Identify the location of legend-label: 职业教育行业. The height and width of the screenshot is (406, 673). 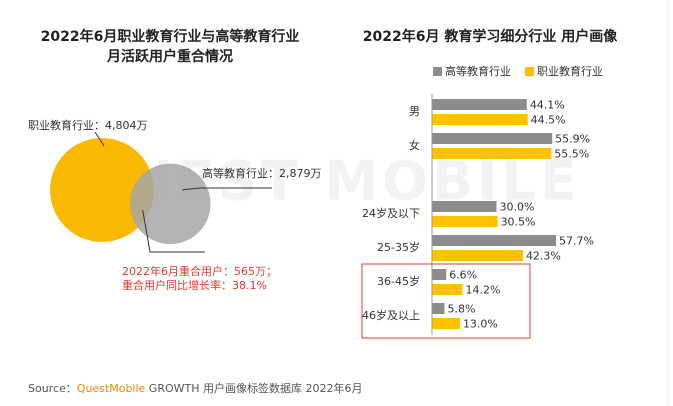
(570, 71).